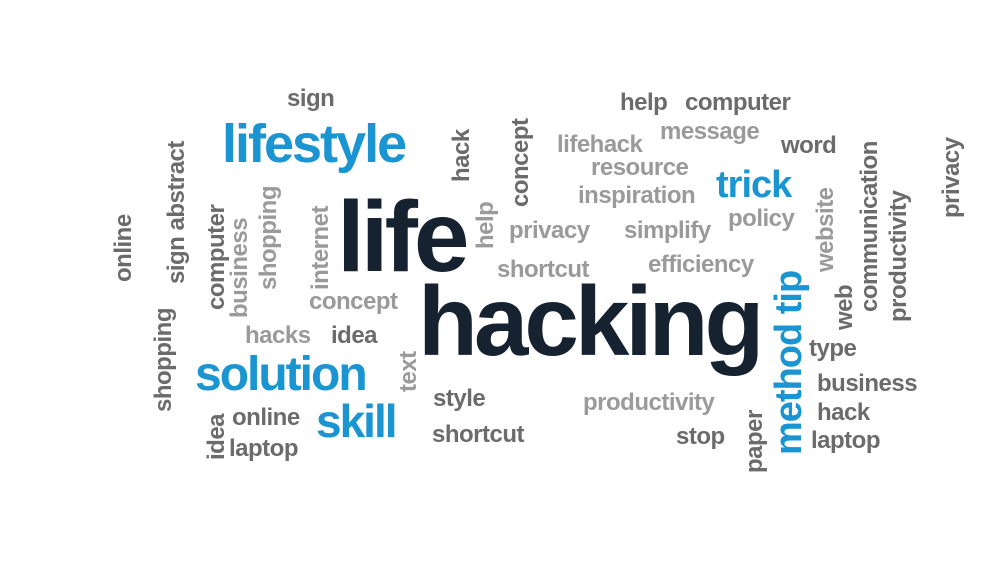 Image resolution: width=1000 pixels, height=563 pixels. What do you see at coordinates (710, 131) in the screenshot?
I see `word-message: message` at bounding box center [710, 131].